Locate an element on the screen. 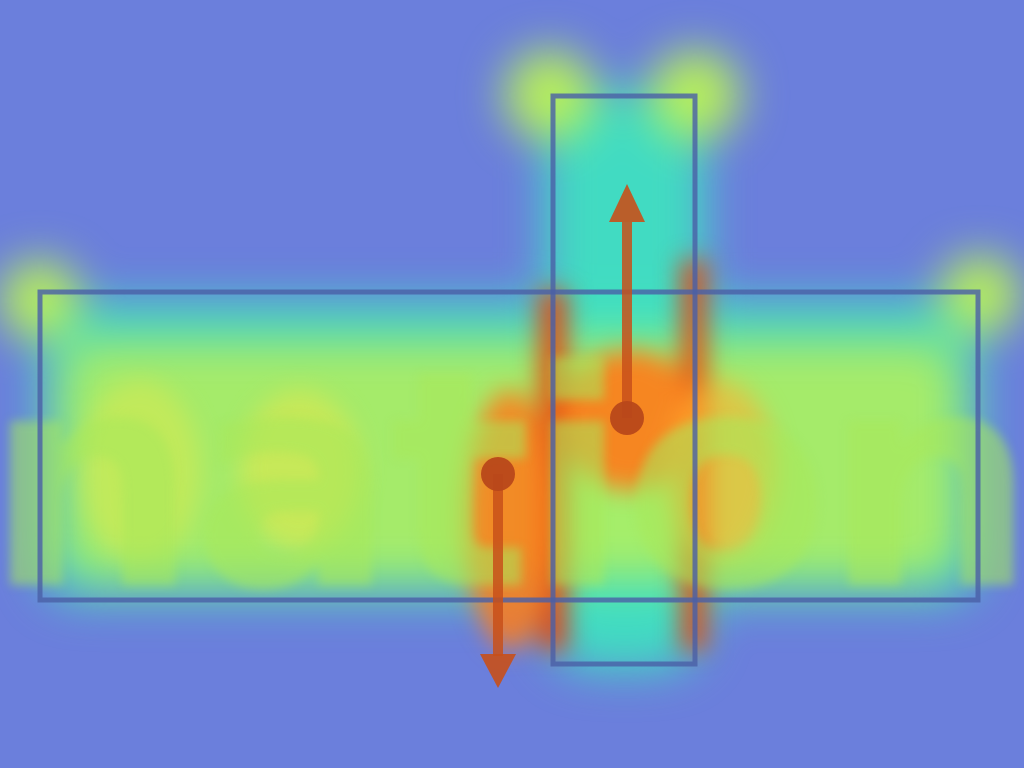  arrow-down is located at coordinates (498, 572).